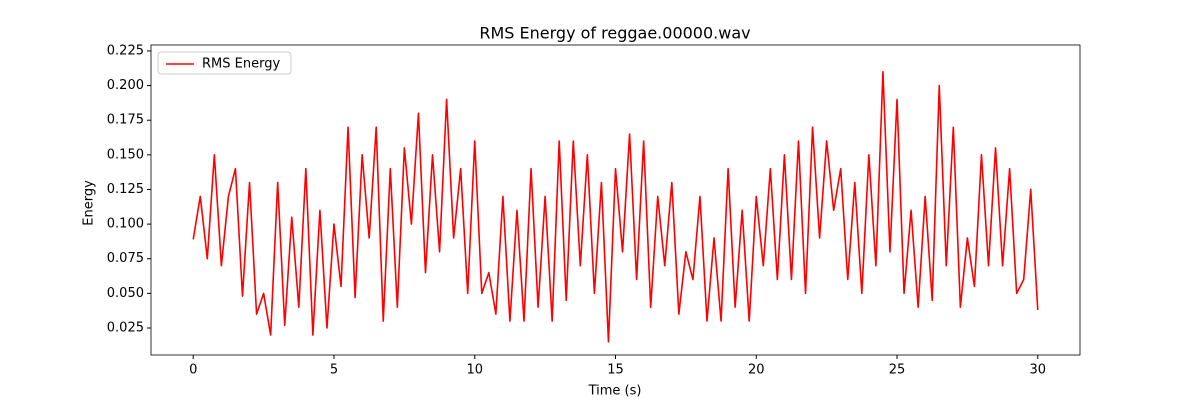  Describe the element at coordinates (193, 370) in the screenshot. I see `x-tick-label: 0` at that location.